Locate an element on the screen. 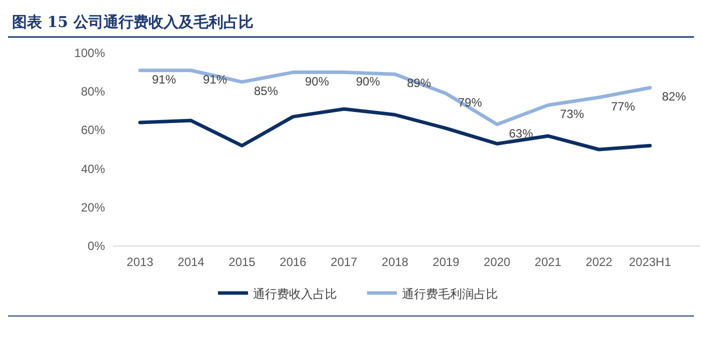  x-tick-label: 2013 is located at coordinates (140, 262).